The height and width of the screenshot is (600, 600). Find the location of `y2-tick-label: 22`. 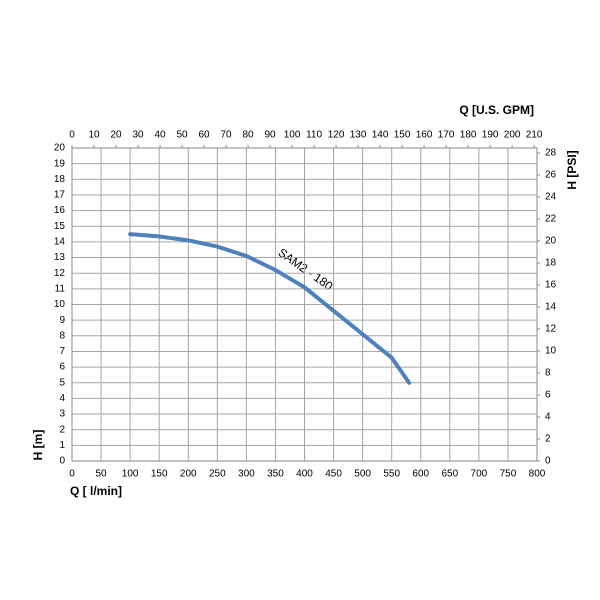

y2-tick-label: 22 is located at coordinates (551, 219).